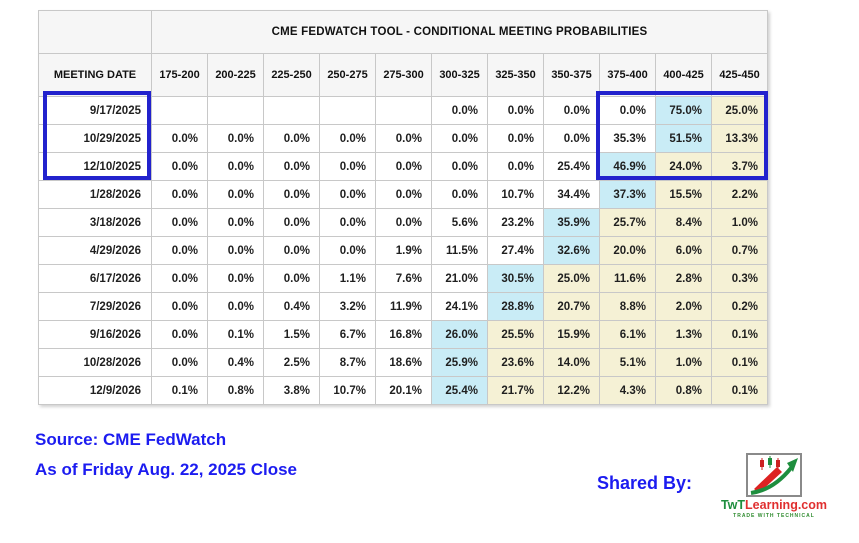 The image size is (859, 543). What do you see at coordinates (739, 75) in the screenshot?
I see `rate-range-header: 425-450` at bounding box center [739, 75].